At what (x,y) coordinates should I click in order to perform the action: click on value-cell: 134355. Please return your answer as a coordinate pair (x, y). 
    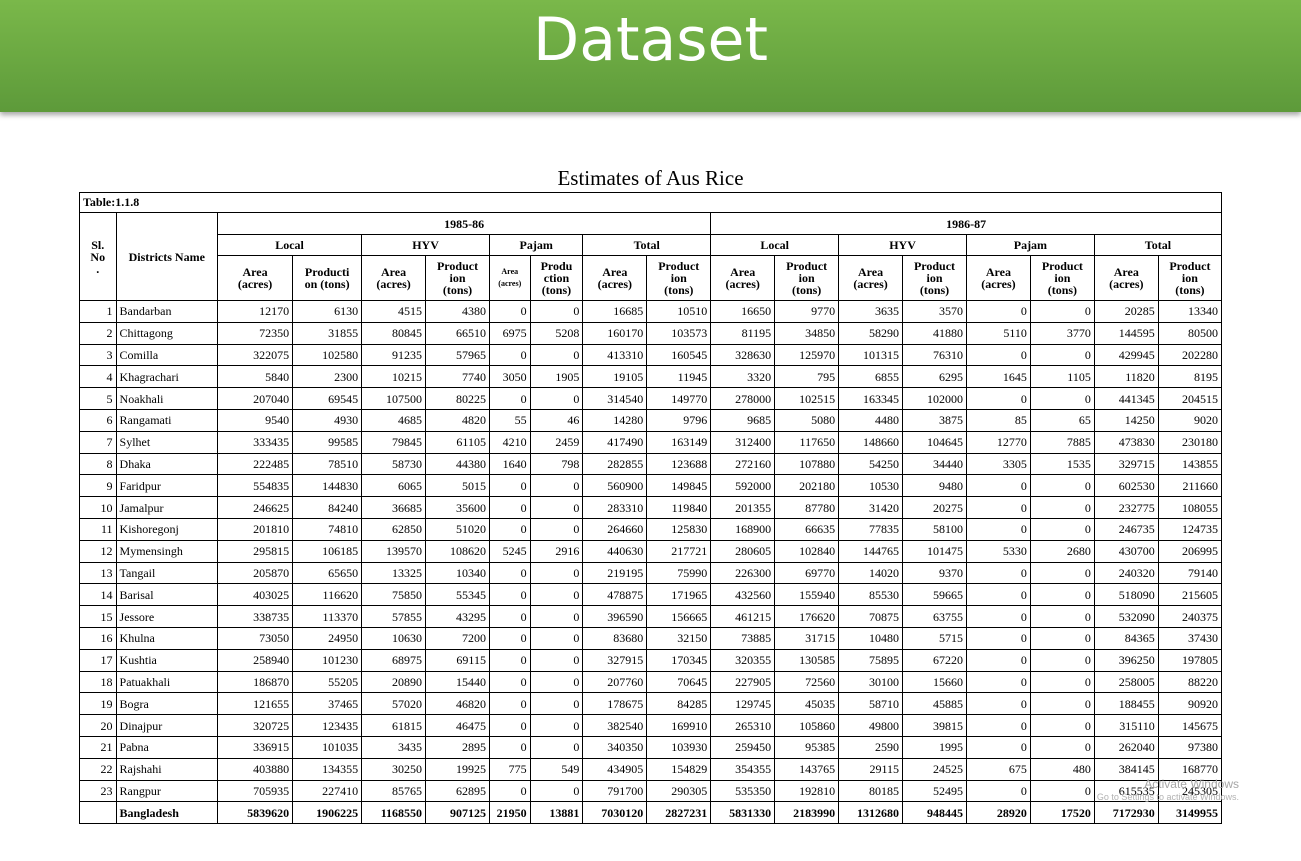
    Looking at the image, I should click on (327, 769).